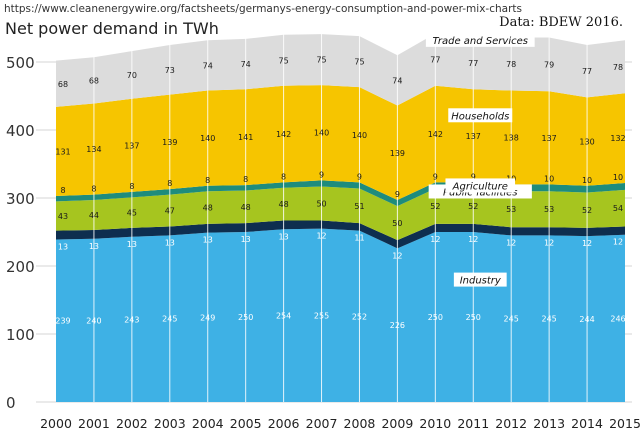 The image size is (640, 435). I want to click on data-label: 11, so click(359, 238).